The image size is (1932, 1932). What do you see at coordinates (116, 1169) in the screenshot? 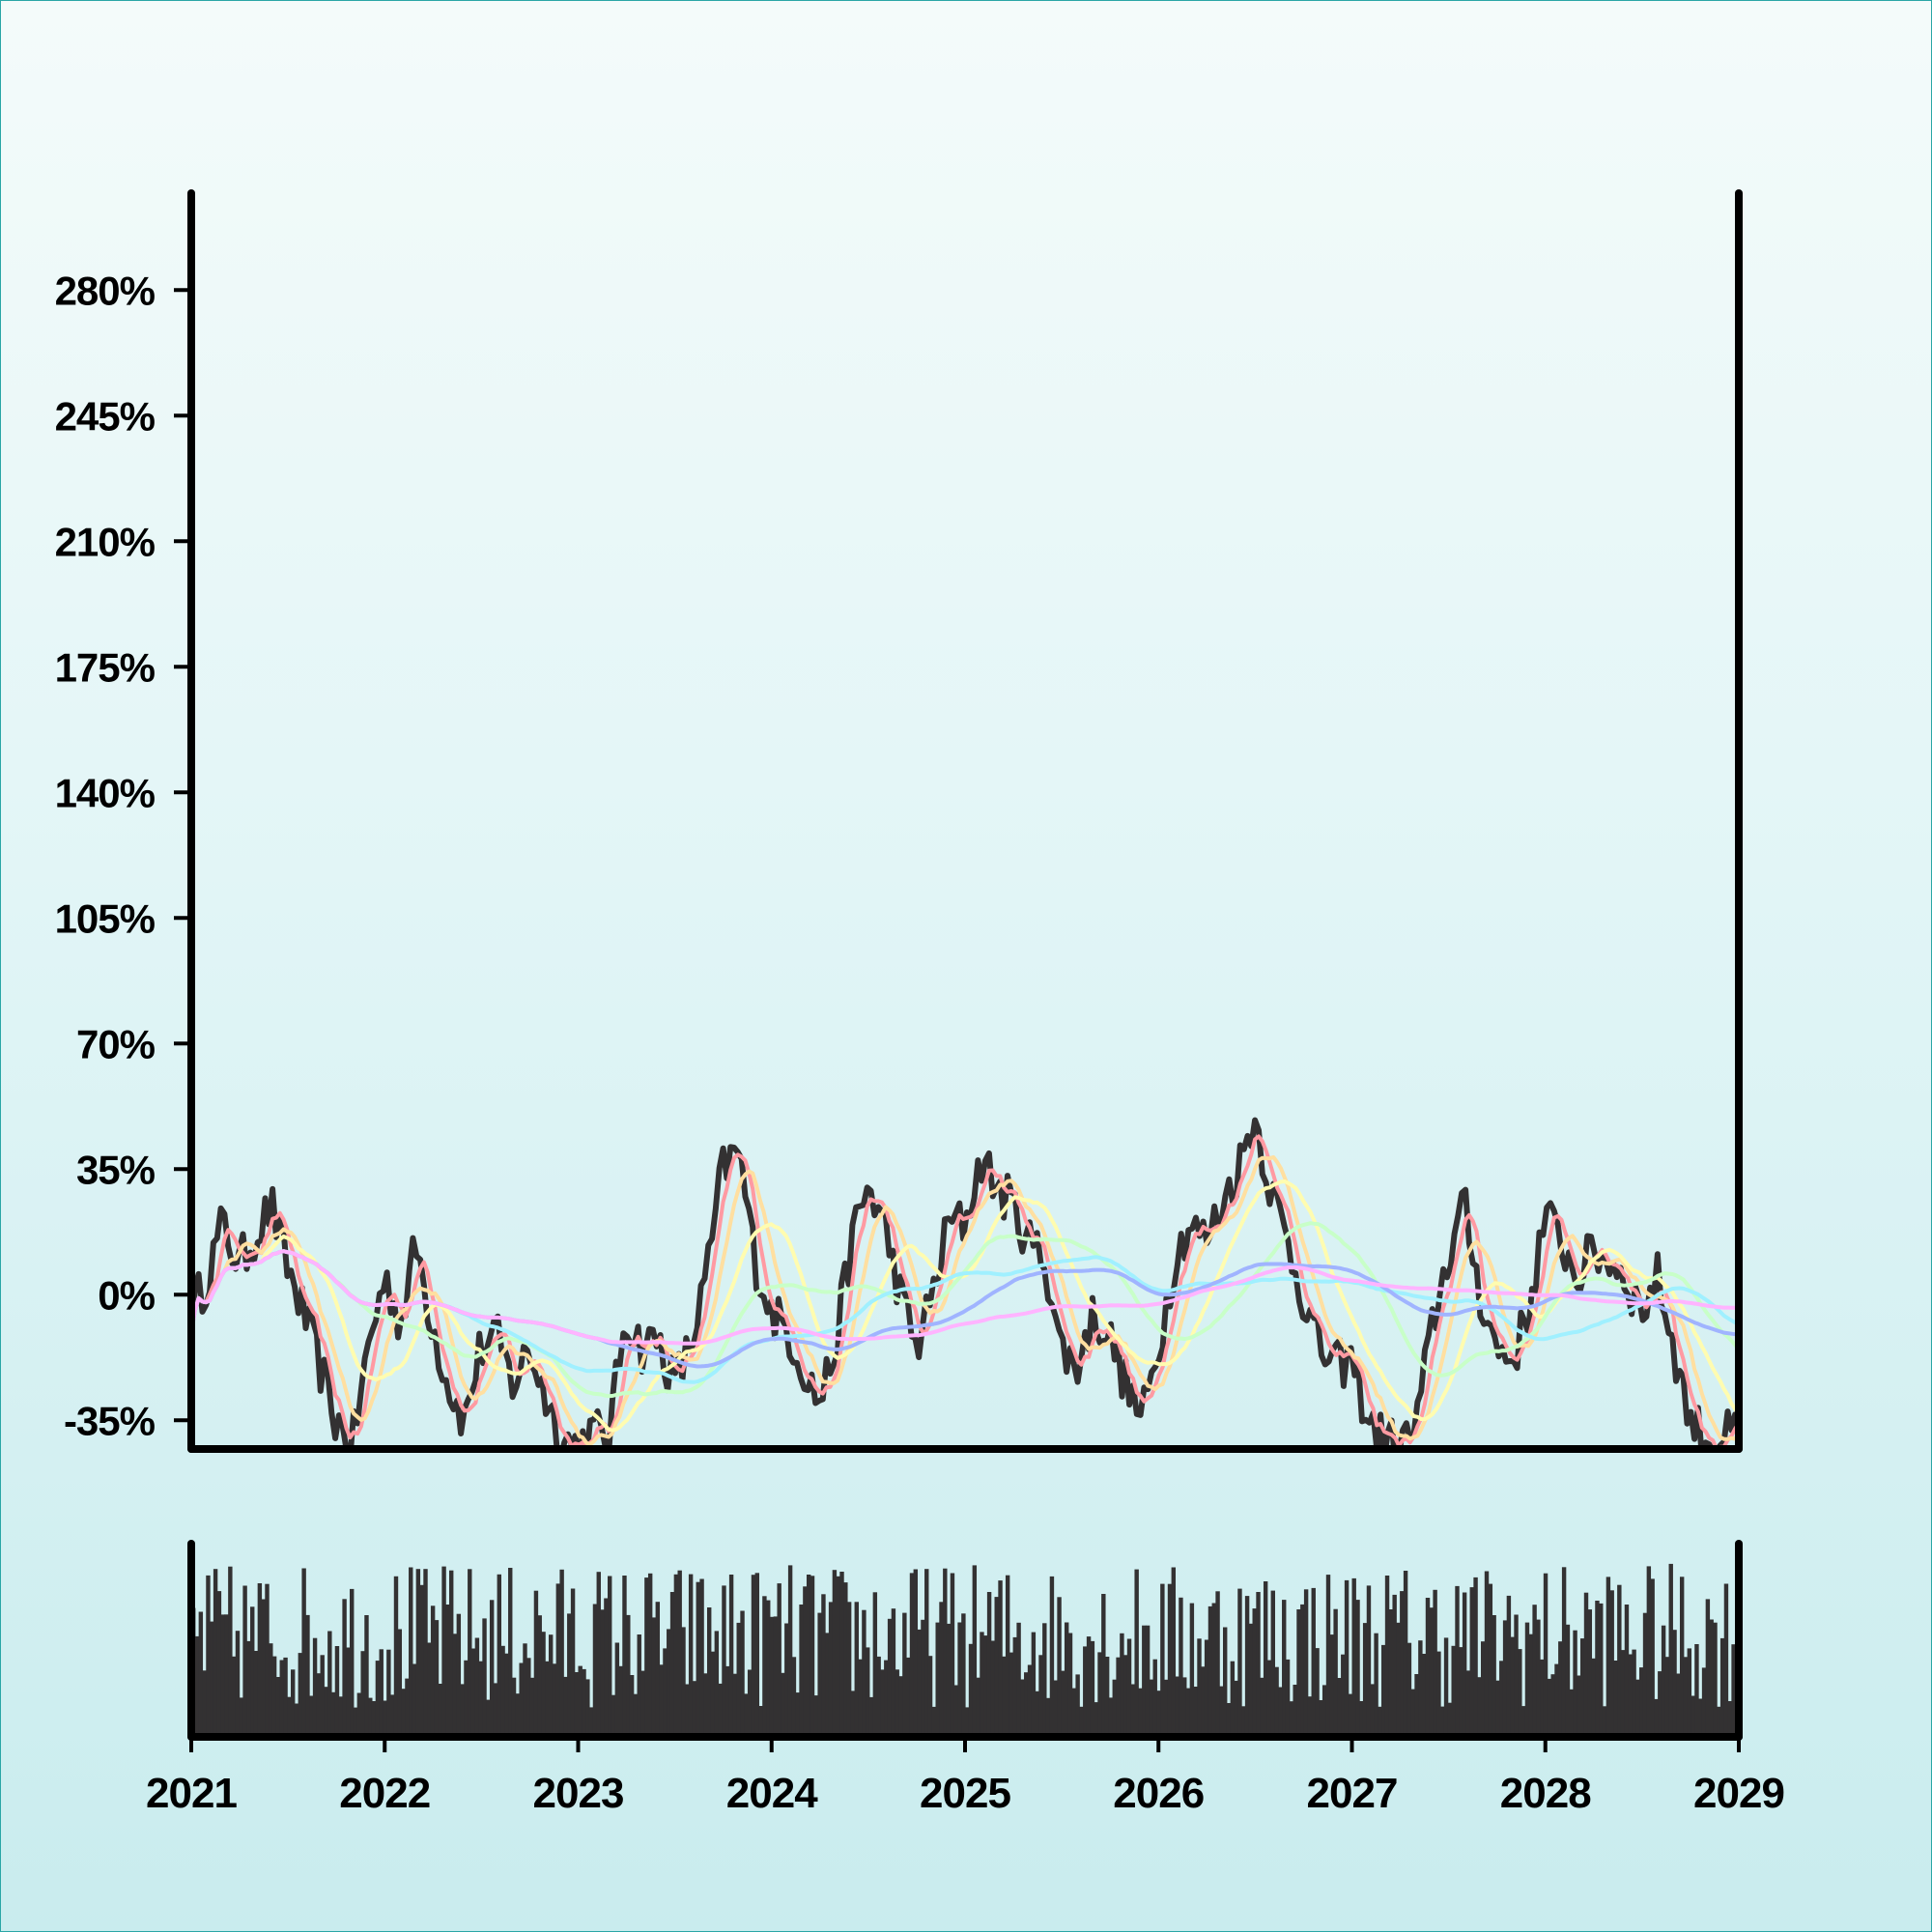
I see `y-tick-label: 35%` at bounding box center [116, 1169].